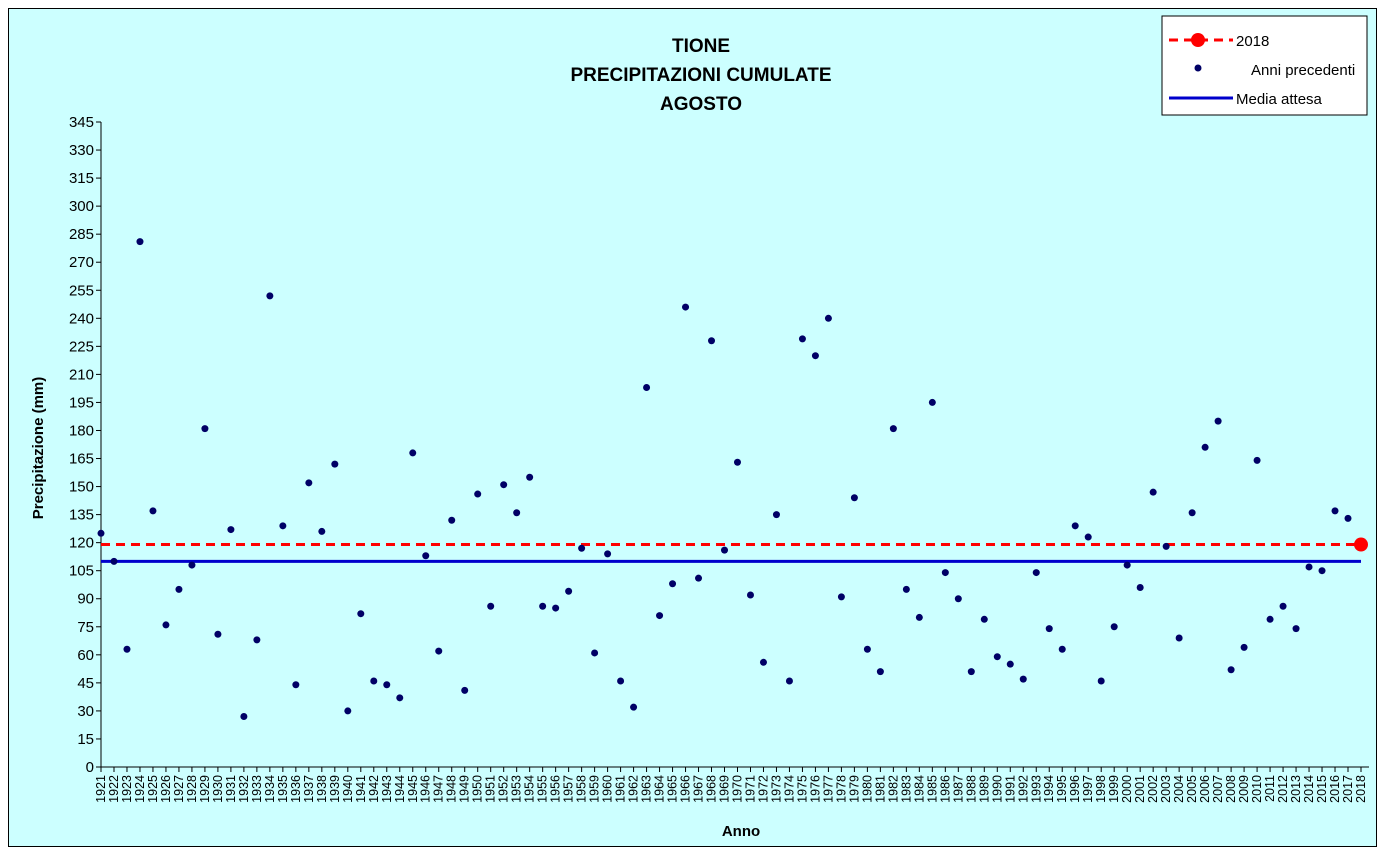  What do you see at coordinates (1101, 789) in the screenshot?
I see `x-tick-label: 1998` at bounding box center [1101, 789].